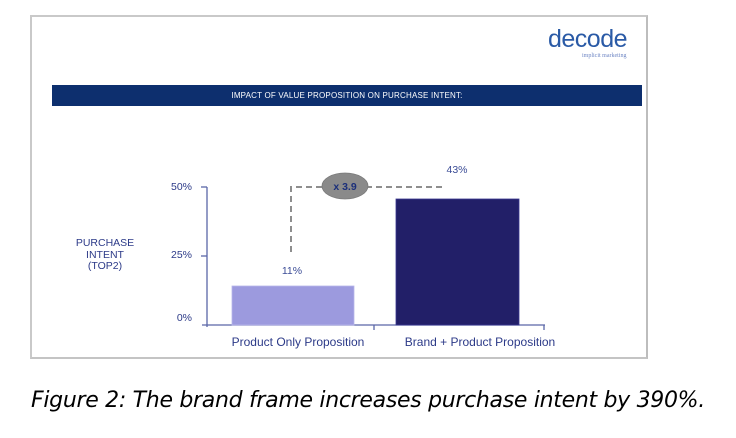  I want to click on bar-product-only, so click(293, 305).